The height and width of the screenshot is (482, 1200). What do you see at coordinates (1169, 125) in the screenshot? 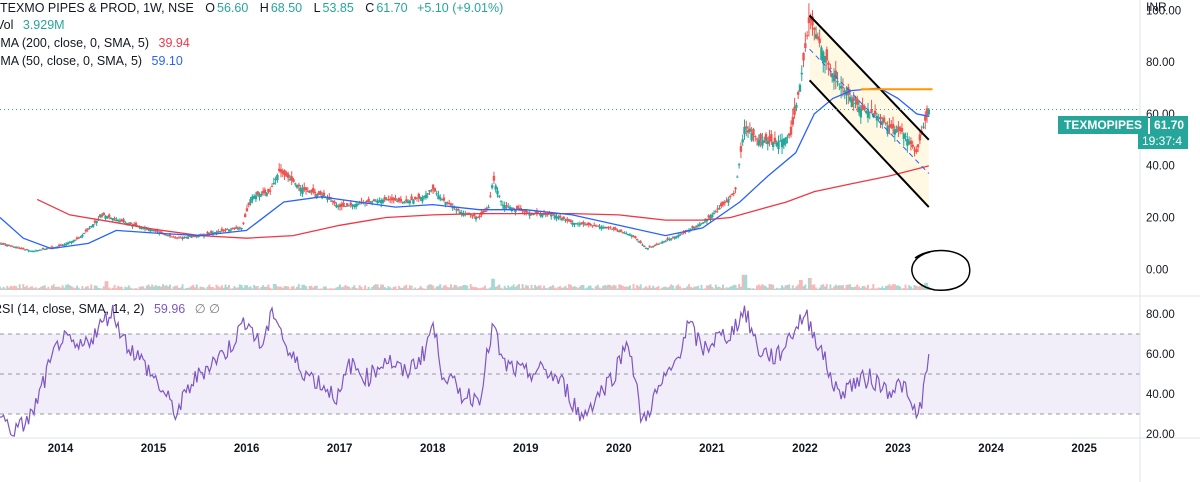
I see `last-price-tag: 61.70` at bounding box center [1169, 125].